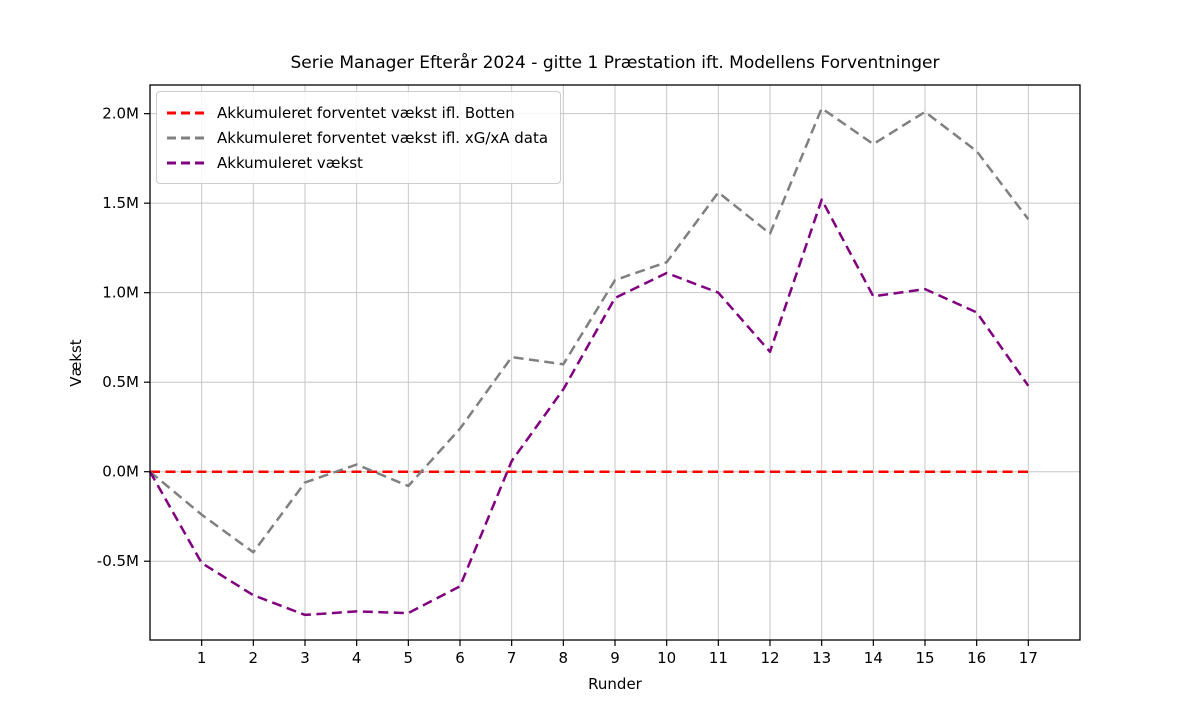 This screenshot has height=720, width=1200. I want to click on x-tick-label: 12, so click(769, 658).